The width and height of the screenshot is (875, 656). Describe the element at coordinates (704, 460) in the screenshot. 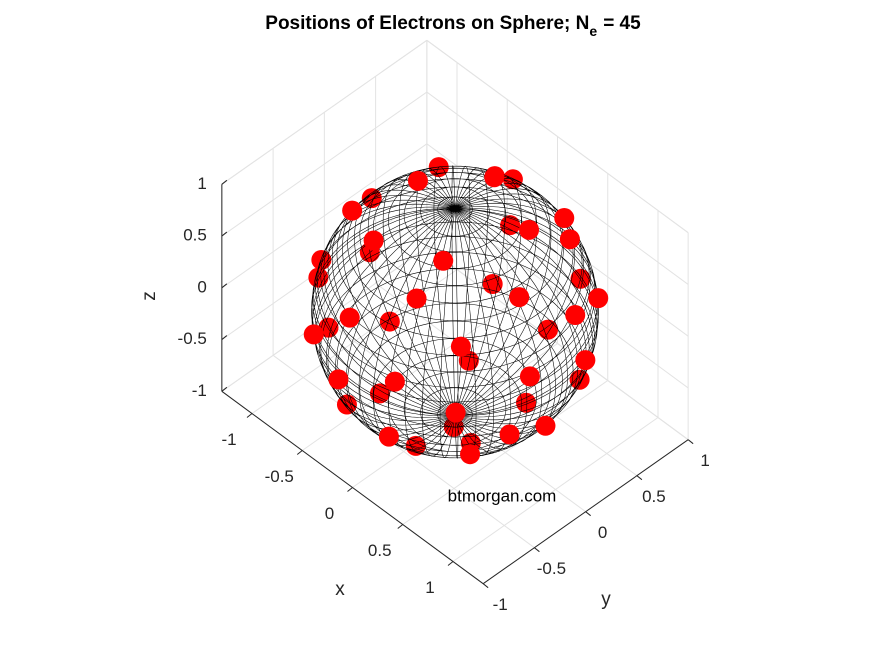

I see `y-tick-label: 1` at that location.